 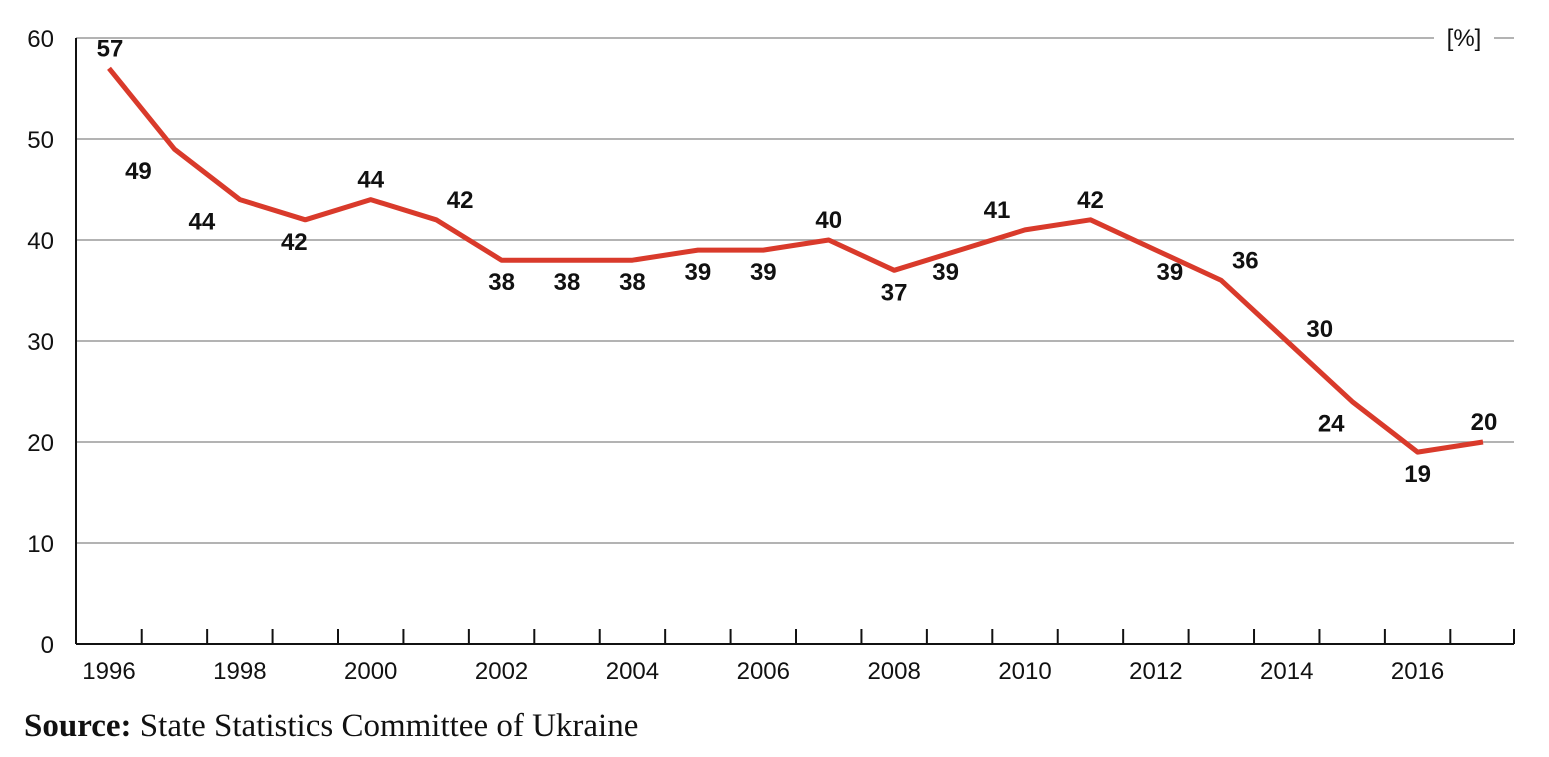 I want to click on x-tick-label: 1996, so click(x=108, y=671).